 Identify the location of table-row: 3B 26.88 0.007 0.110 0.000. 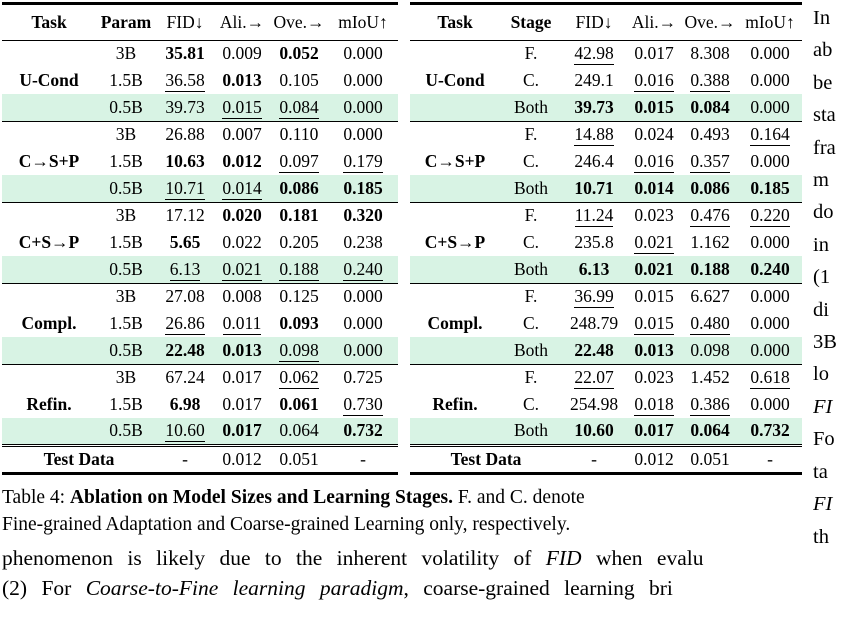
(200, 134).